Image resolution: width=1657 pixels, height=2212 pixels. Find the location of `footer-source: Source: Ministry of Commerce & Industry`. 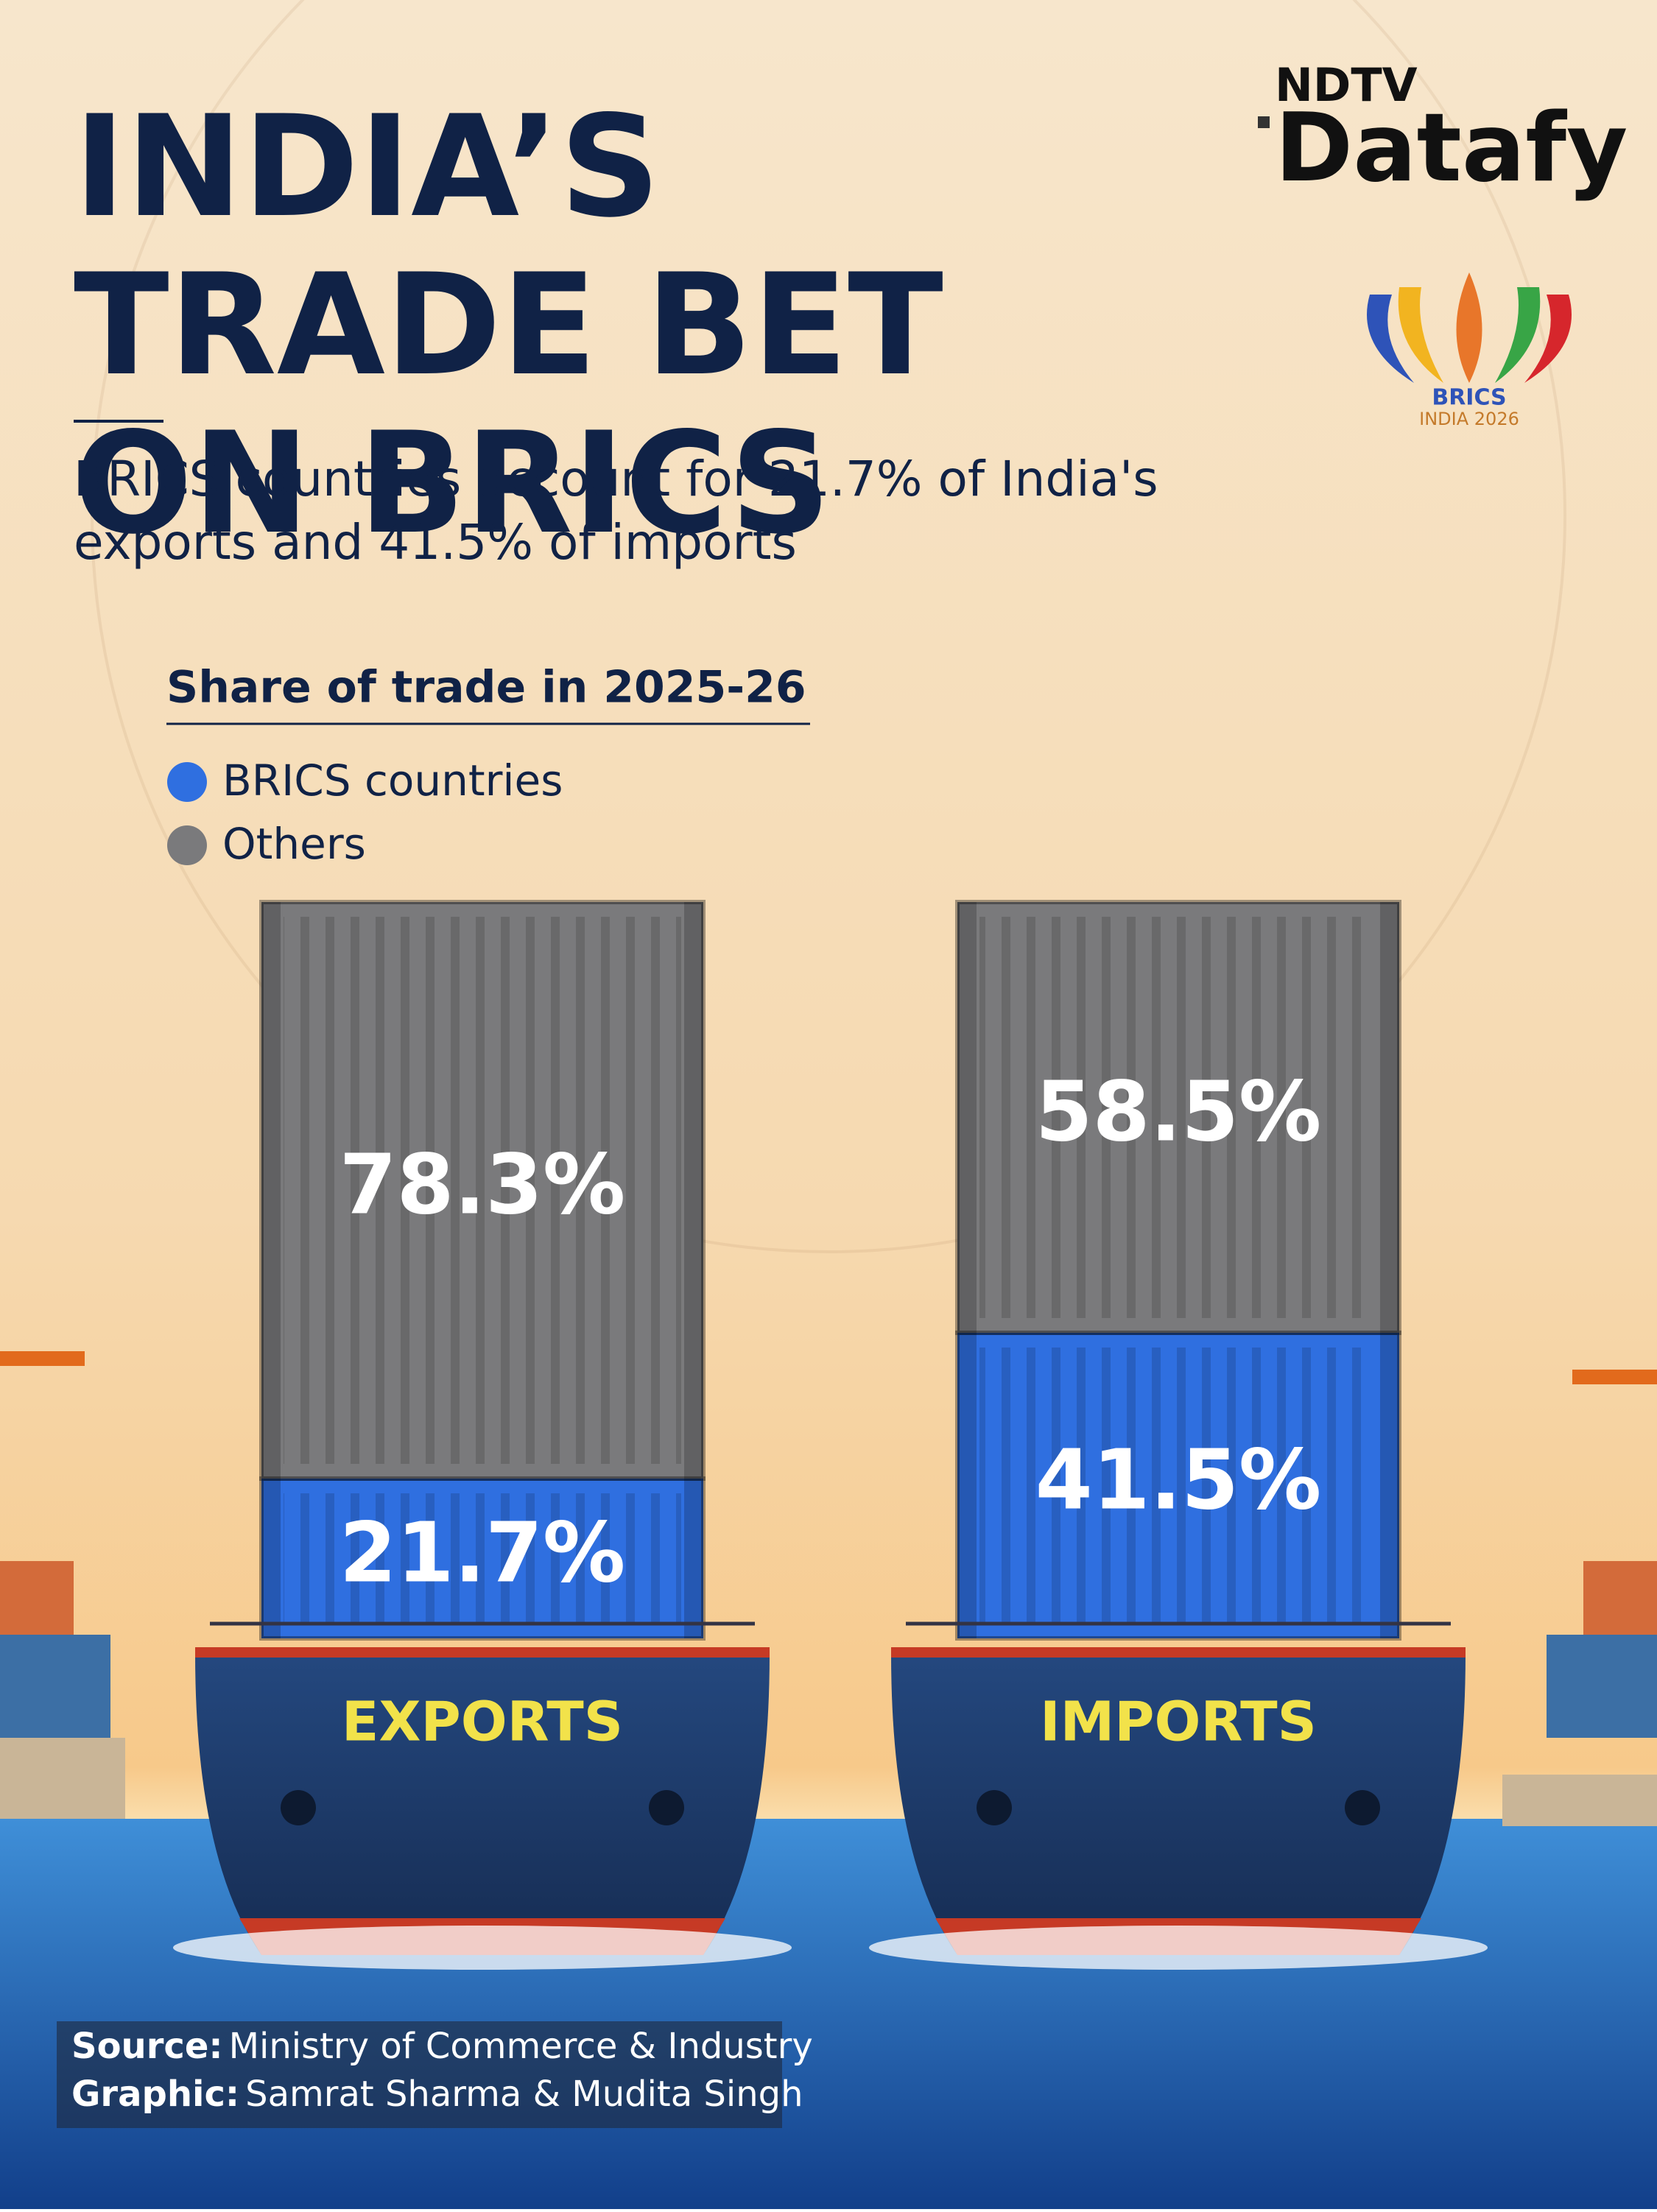

footer-source: Source: Ministry of Commerce & Industry is located at coordinates (442, 2047).